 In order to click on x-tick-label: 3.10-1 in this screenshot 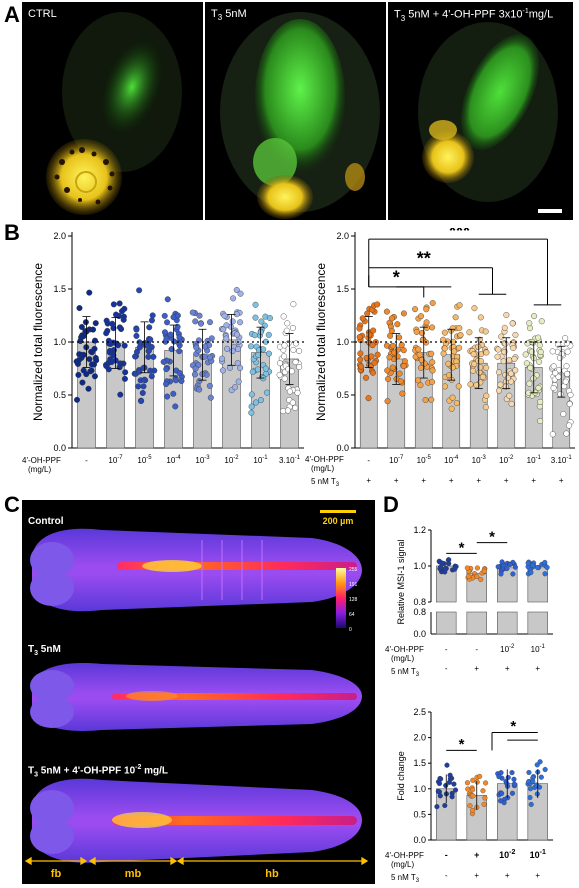, I will do `click(562, 460)`.